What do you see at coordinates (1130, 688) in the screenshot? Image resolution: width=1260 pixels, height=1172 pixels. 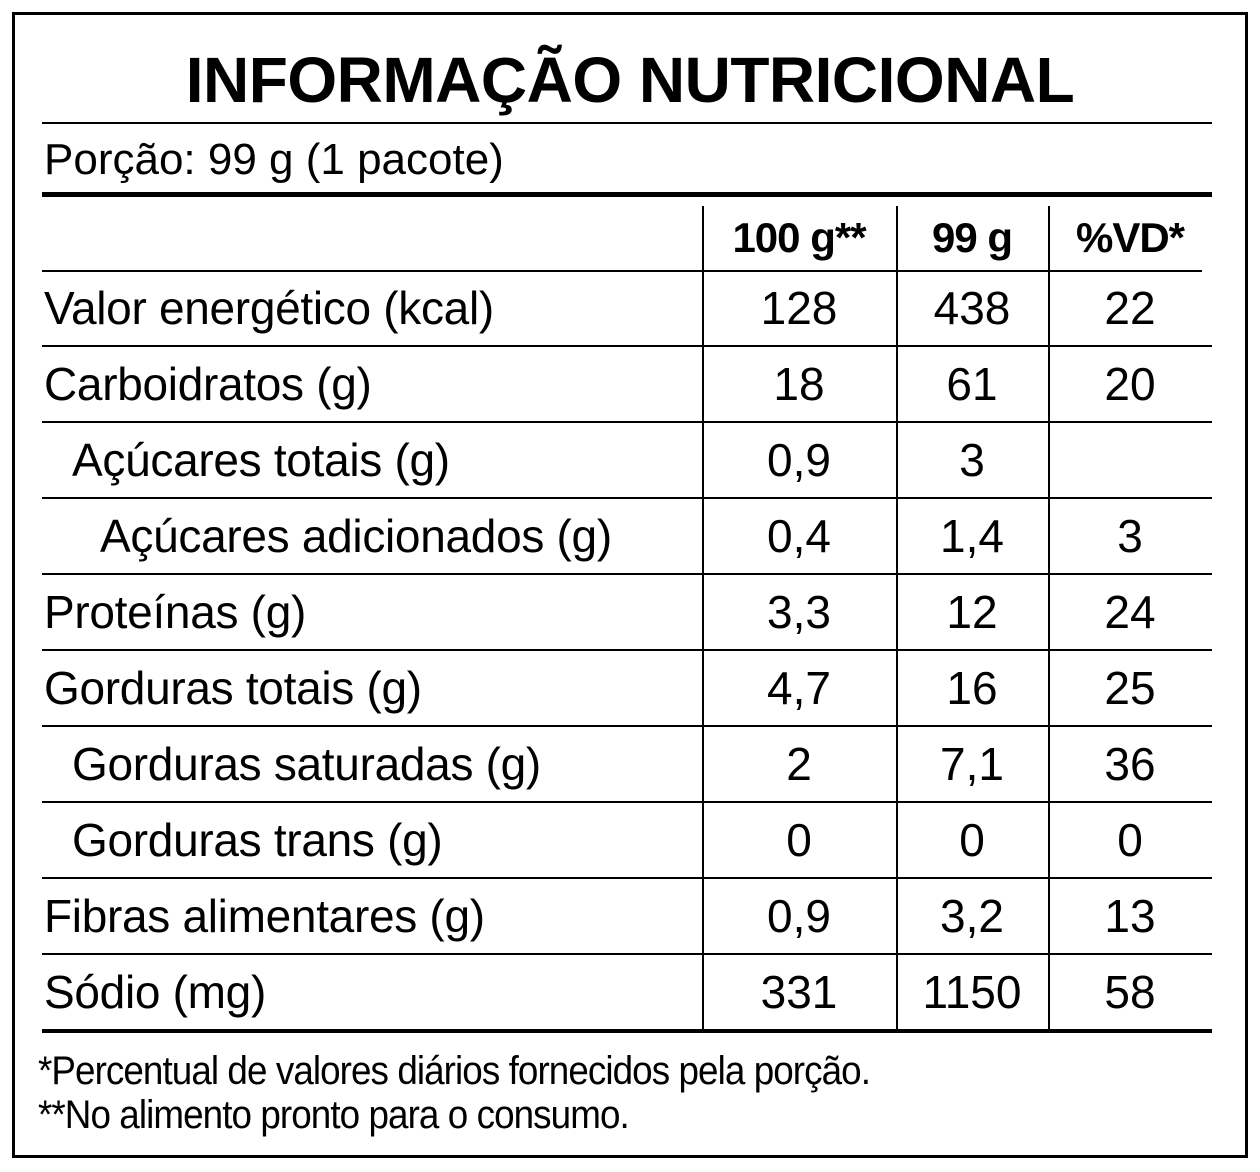 I see `nutrient-value: 25` at bounding box center [1130, 688].